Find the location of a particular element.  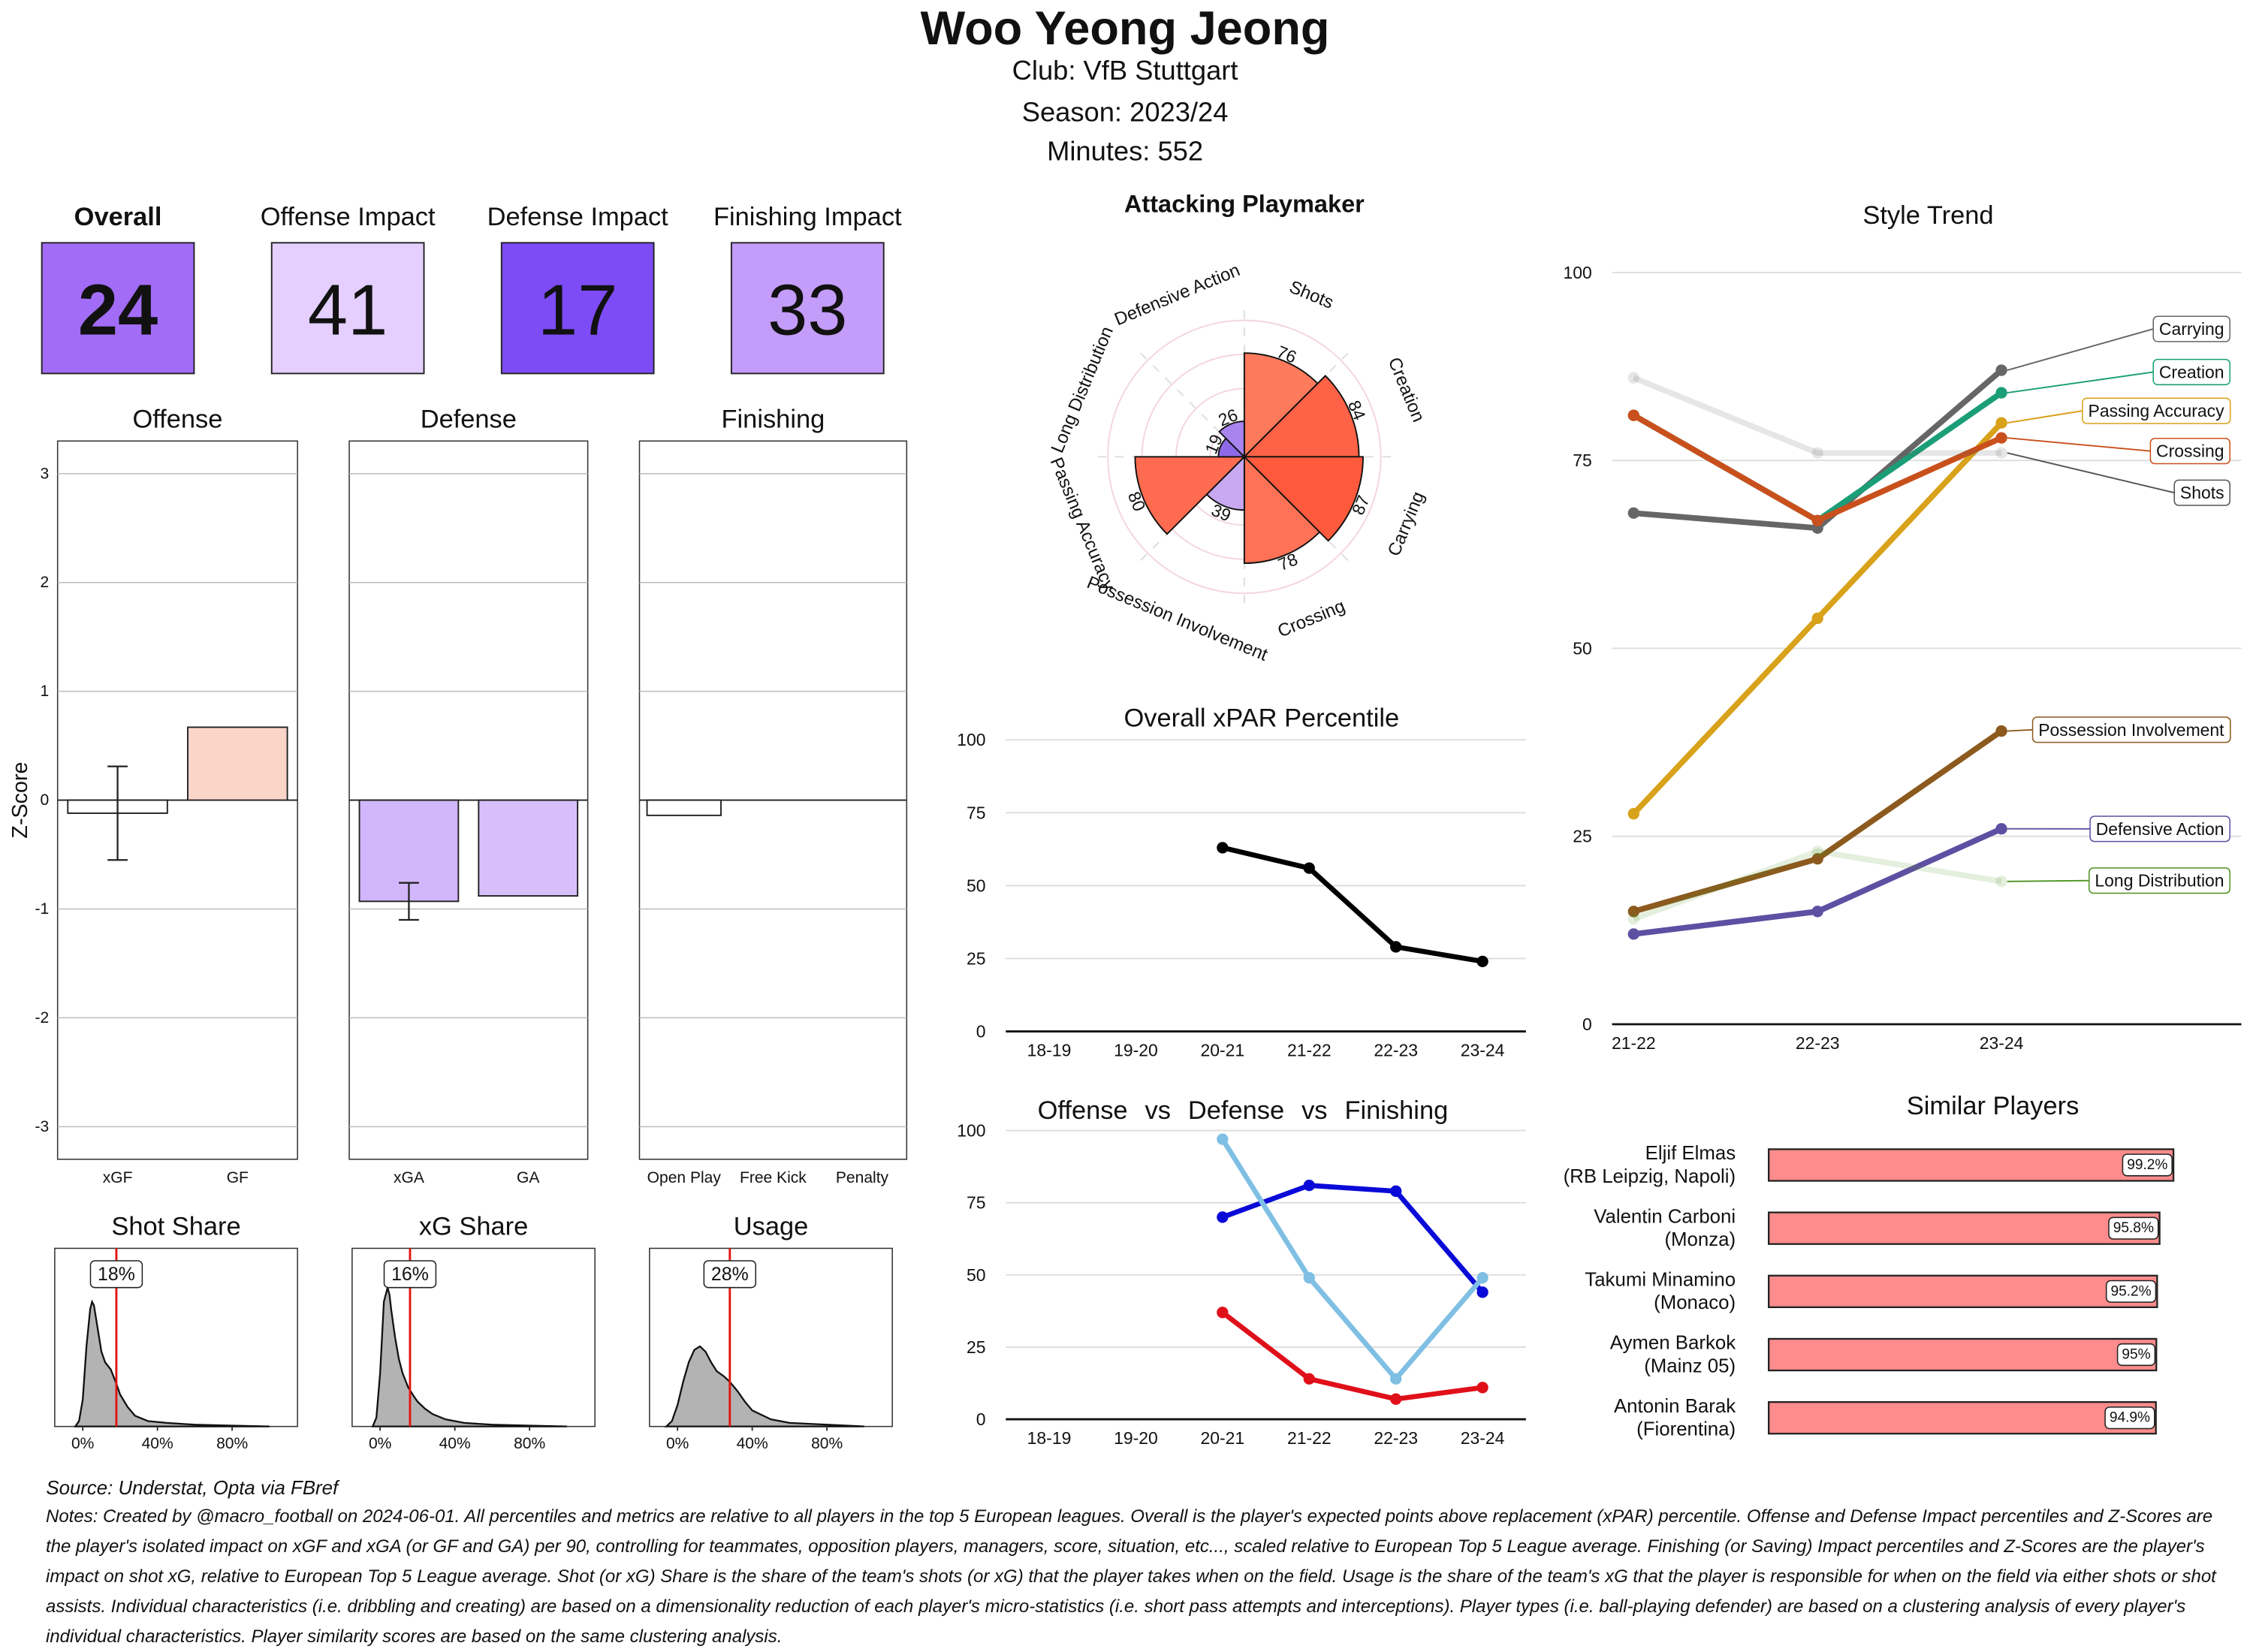

x-tick-label: 23-24 is located at coordinates (1483, 1050).